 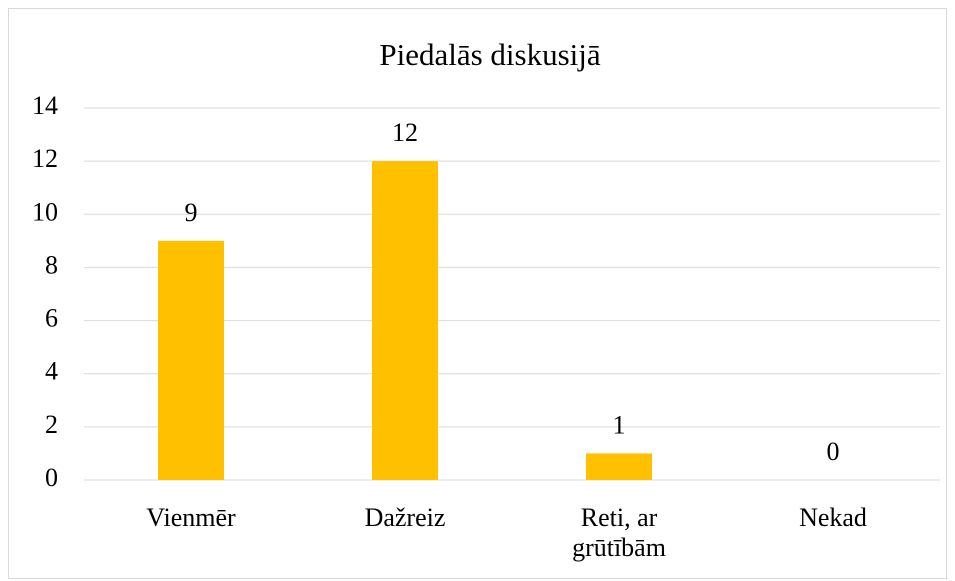 What do you see at coordinates (490, 54) in the screenshot?
I see `chart-title: Piedalās diskusijā` at bounding box center [490, 54].